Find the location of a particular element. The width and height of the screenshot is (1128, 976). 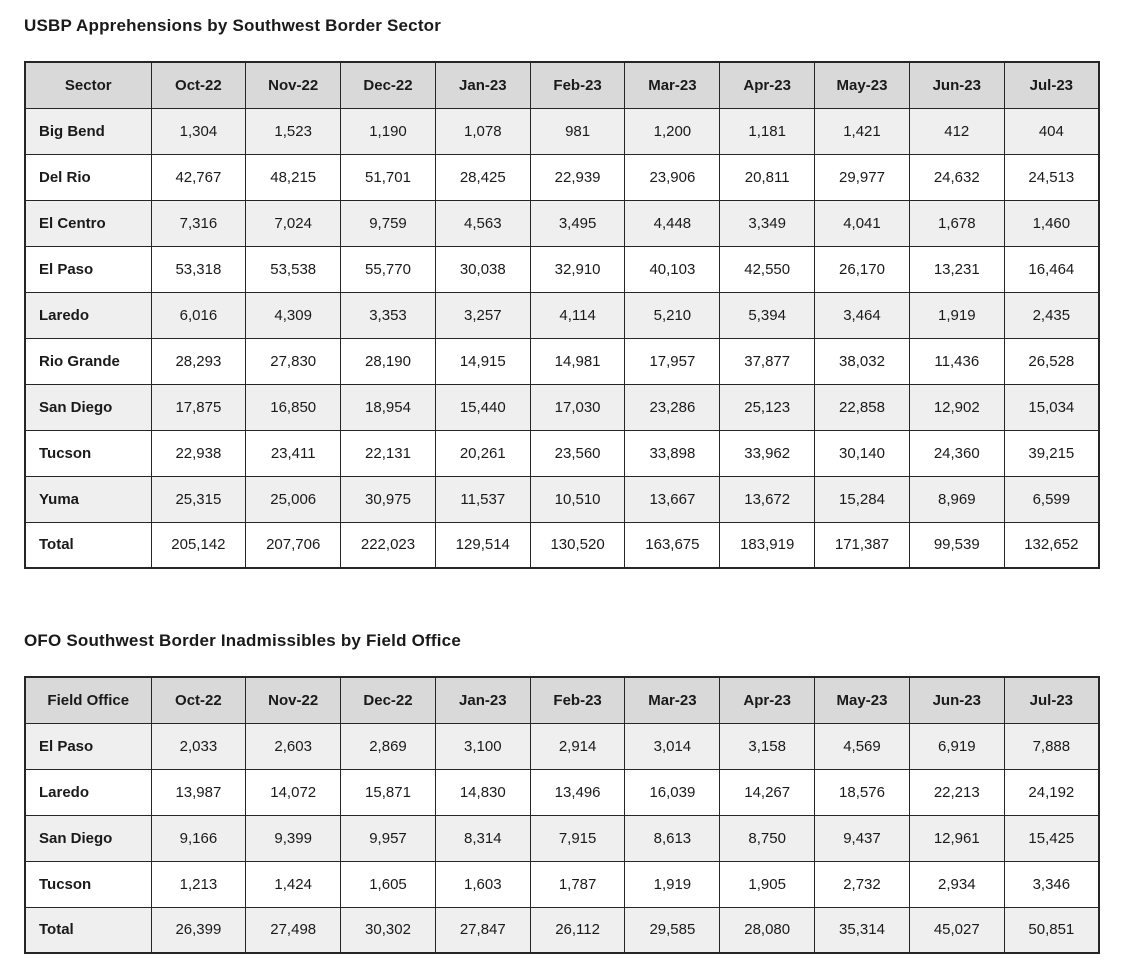

data-cell: 1,919 is located at coordinates (956, 315).